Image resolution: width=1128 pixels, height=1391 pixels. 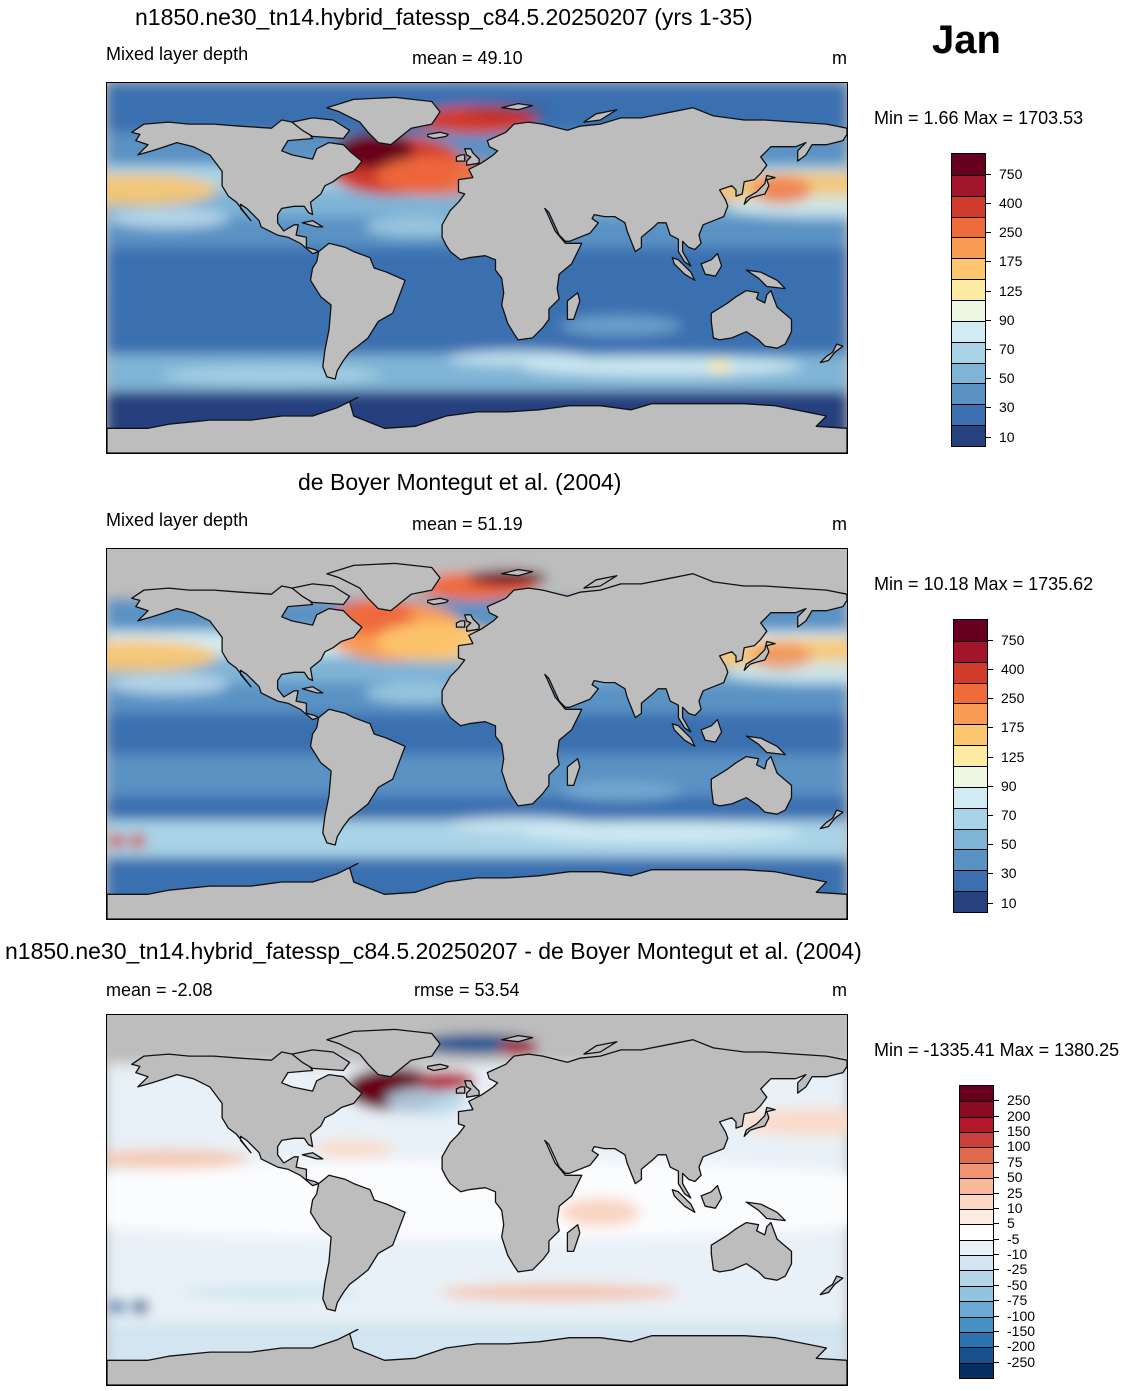 What do you see at coordinates (467, 524) in the screenshot?
I see `panel2-mean-label: mean = 51.19` at bounding box center [467, 524].